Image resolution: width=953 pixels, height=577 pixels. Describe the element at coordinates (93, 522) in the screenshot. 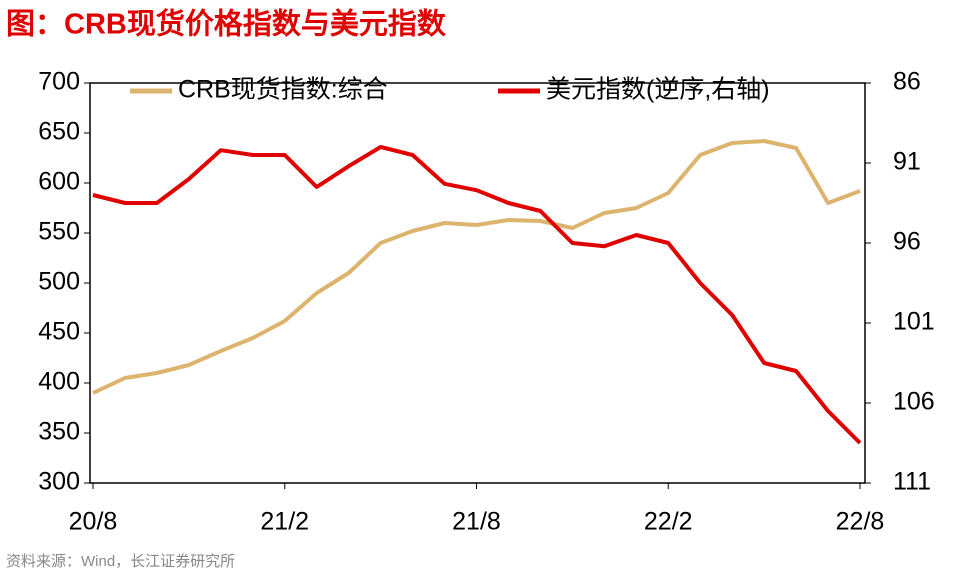

I see `x-tick-label: 20/8` at that location.